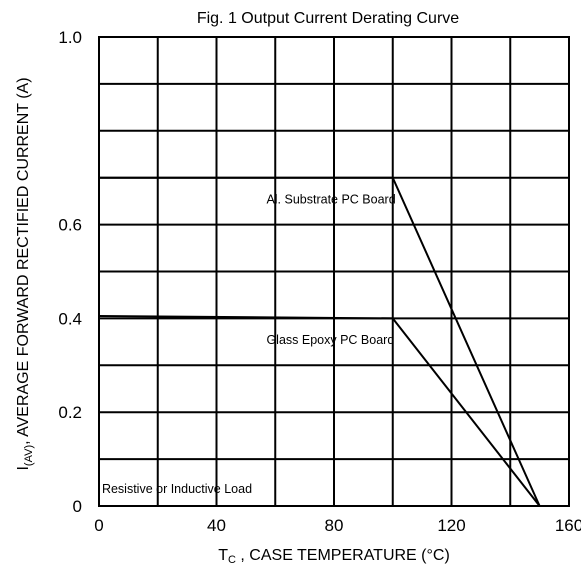  I want to click on x-axis-label: TC , CASE TEMPERATURE (°C), so click(334, 556).